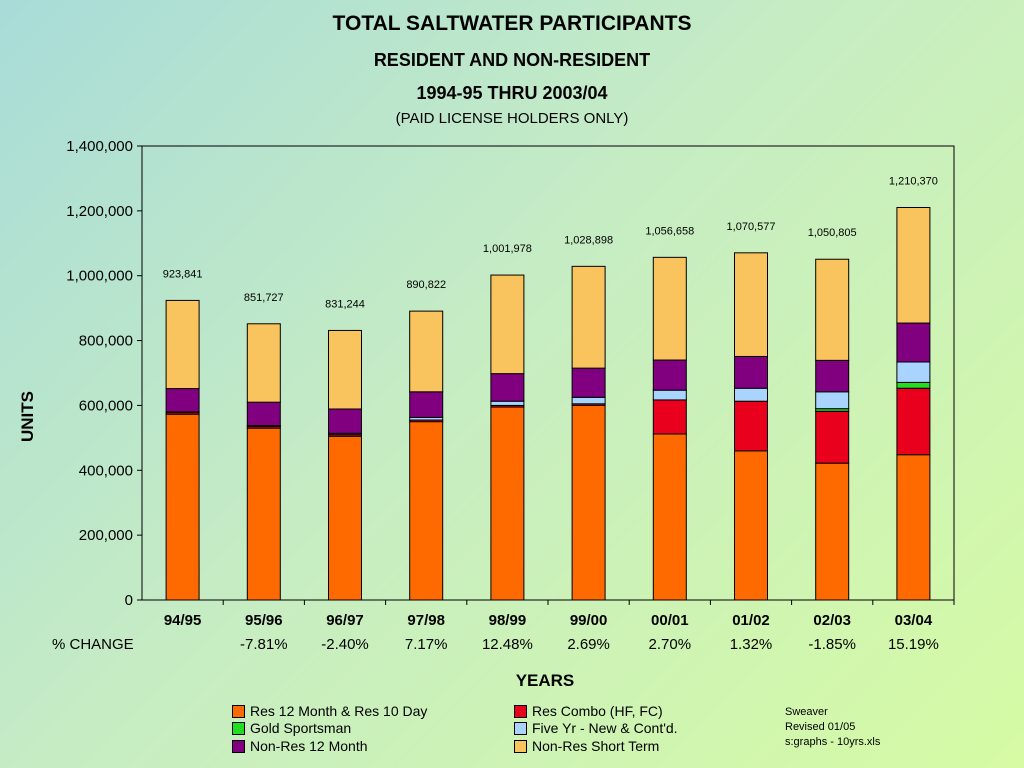 This screenshot has width=1024, height=768. I want to click on legend-item-nonresshort: Non-Res Short Term, so click(586, 746).